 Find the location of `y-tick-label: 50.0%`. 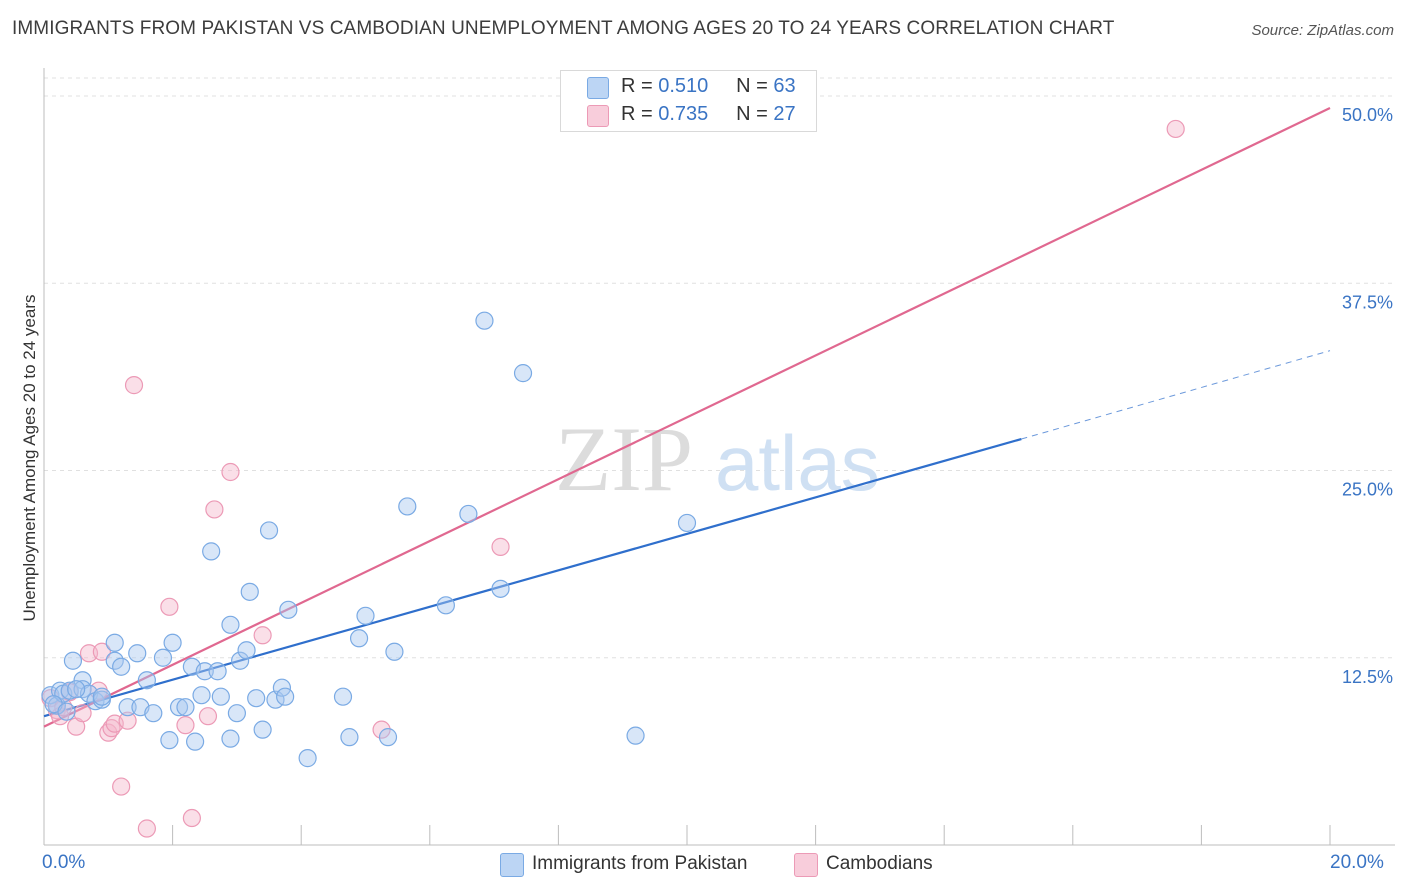

y-tick-label: 50.0% is located at coordinates (1367, 115).